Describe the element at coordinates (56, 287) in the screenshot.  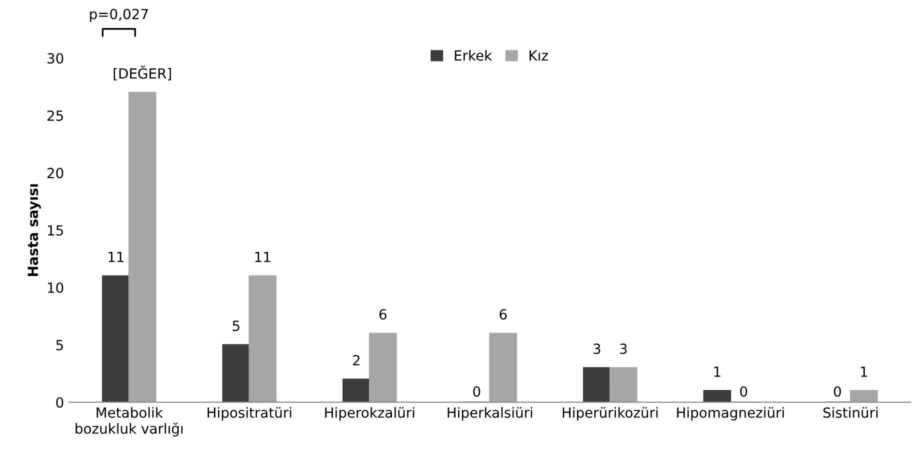
I see `y-tick-label: 10` at that location.